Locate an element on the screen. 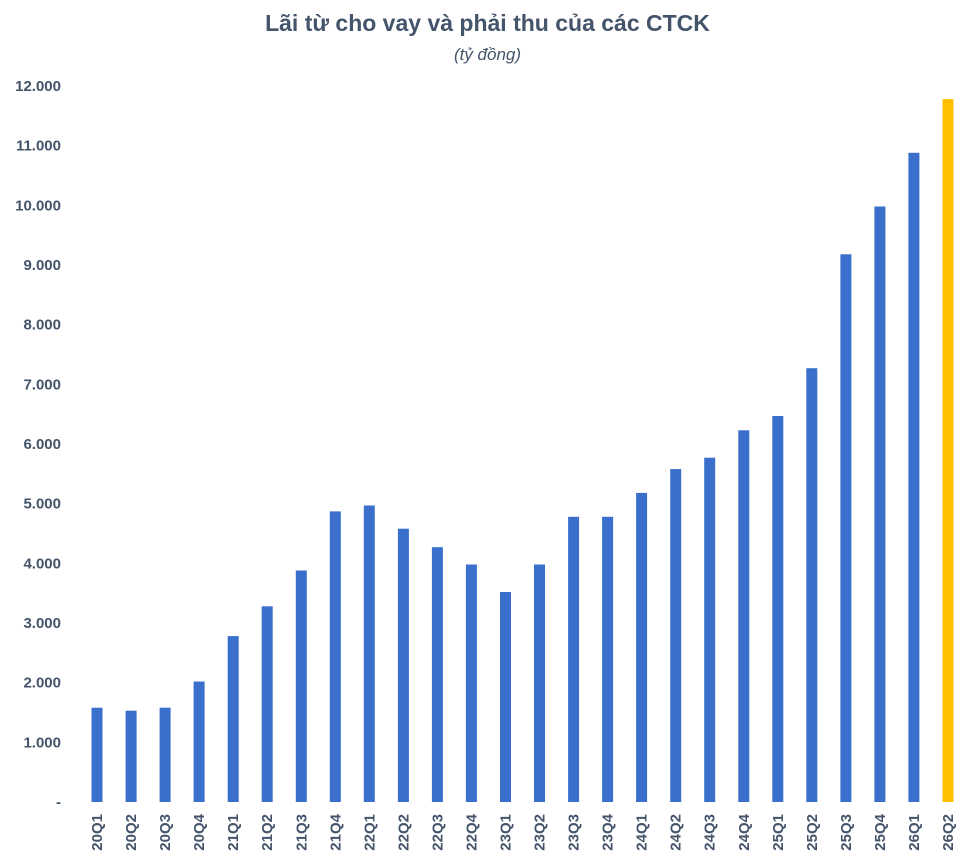 This screenshot has height=866, width=975. y-tick-label: 3.000 is located at coordinates (42, 623).